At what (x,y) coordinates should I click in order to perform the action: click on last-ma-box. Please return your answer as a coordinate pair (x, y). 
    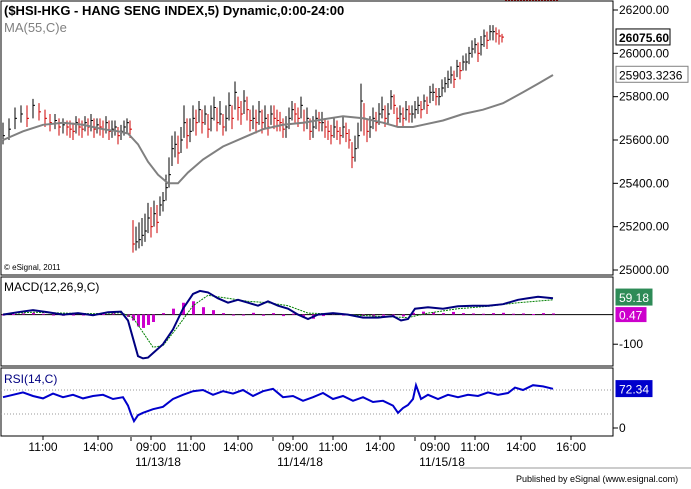
    Looking at the image, I should click on (652, 74).